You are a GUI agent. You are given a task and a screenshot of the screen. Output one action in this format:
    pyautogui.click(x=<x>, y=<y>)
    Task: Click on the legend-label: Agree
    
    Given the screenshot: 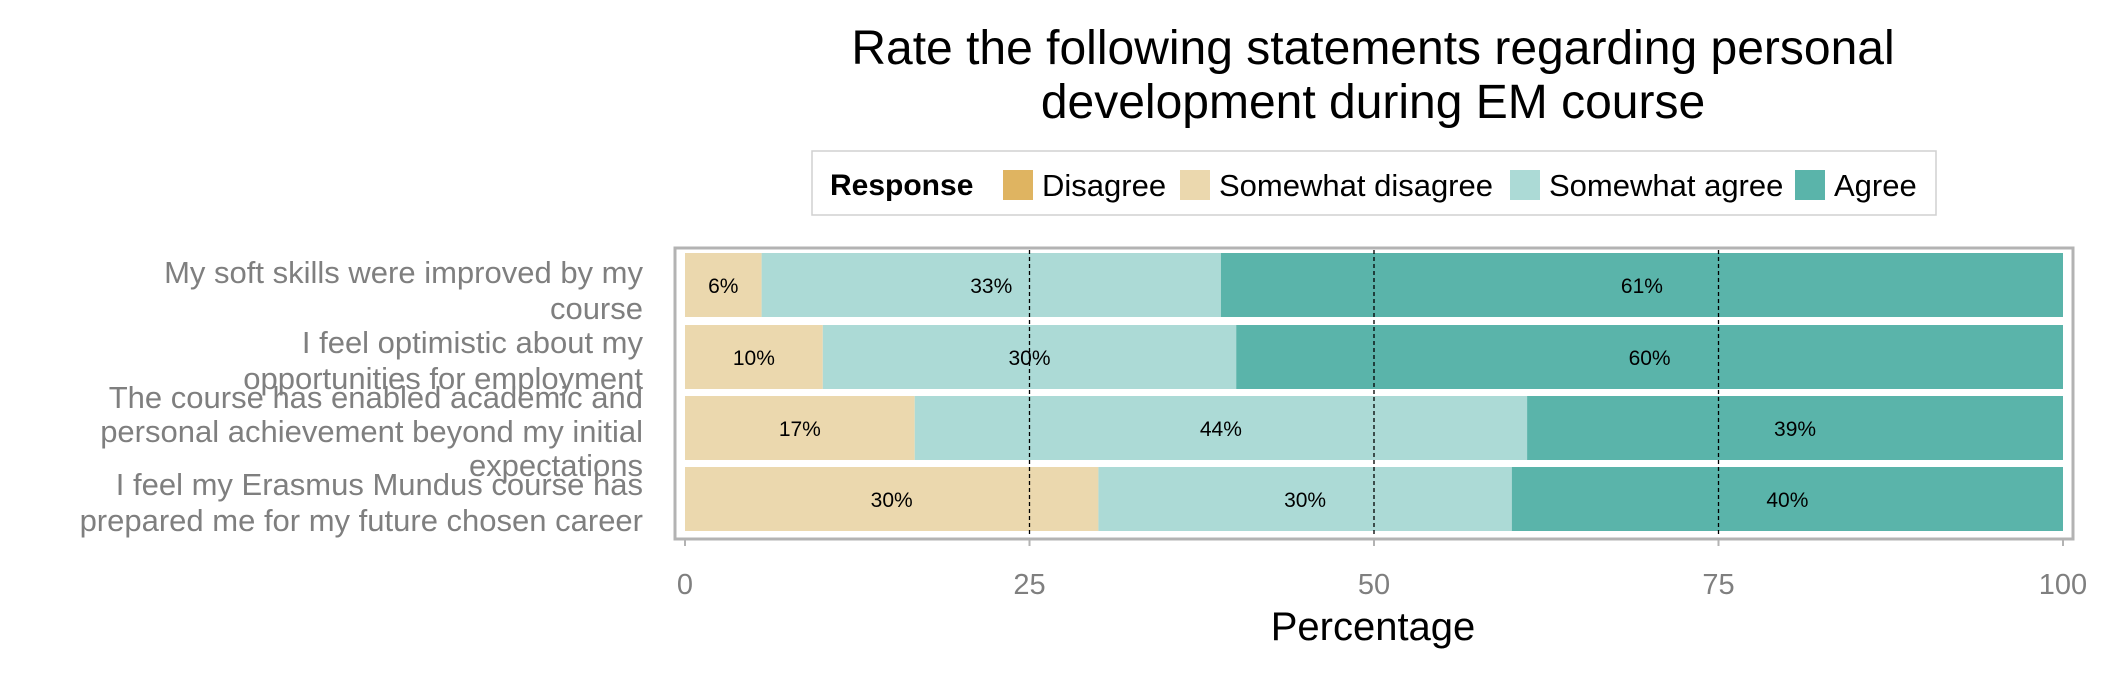 What is the action you would take?
    pyautogui.click(x=1875, y=185)
    